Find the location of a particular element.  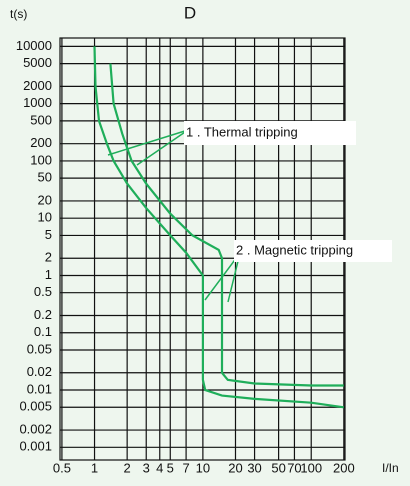

chart-title: D is located at coordinates (190, 12).